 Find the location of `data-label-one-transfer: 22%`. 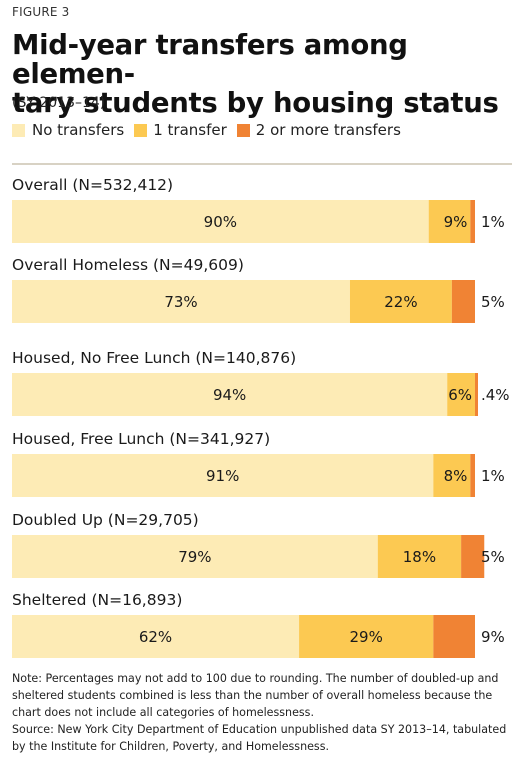

data-label-one-transfer: 22% is located at coordinates (400, 302).